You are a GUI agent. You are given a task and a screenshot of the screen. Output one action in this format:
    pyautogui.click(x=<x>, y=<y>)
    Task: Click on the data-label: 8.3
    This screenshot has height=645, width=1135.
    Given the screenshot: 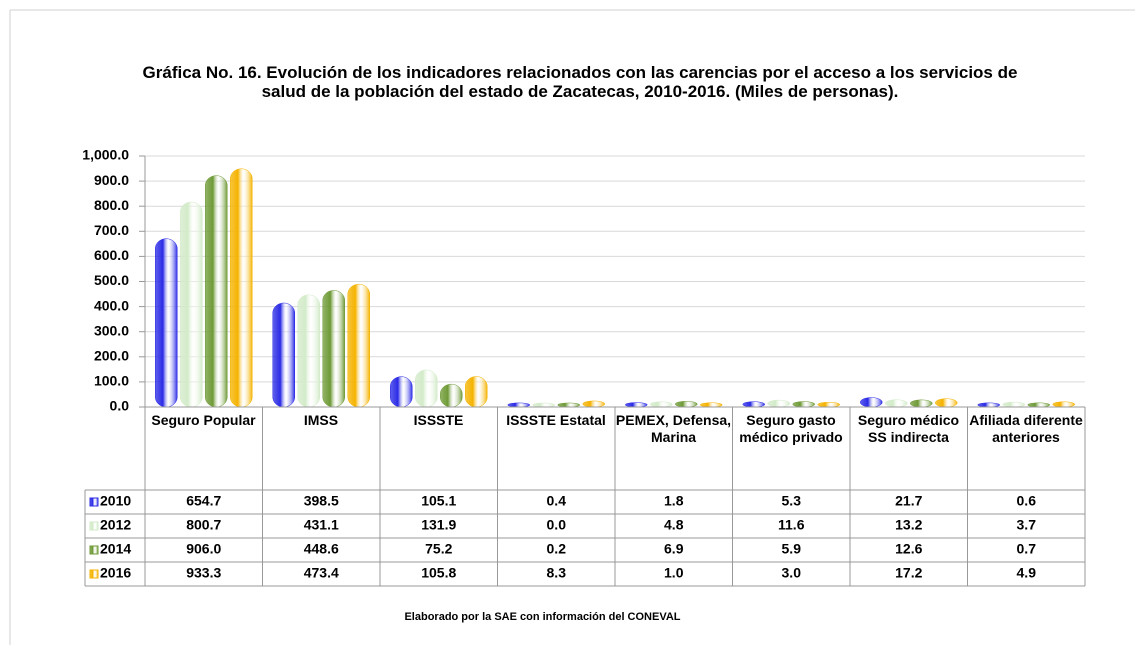 What is the action you would take?
    pyautogui.click(x=557, y=573)
    